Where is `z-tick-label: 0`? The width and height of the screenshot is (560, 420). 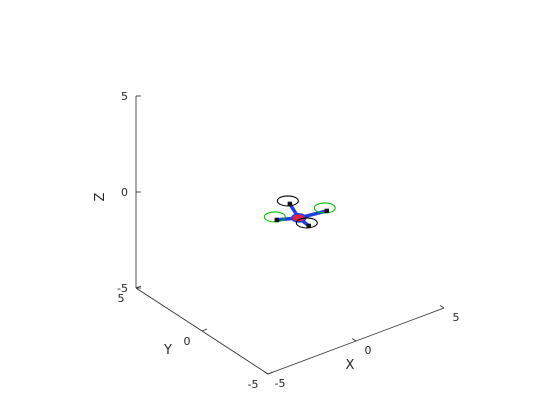
z-tick-label: 0 is located at coordinates (124, 192).